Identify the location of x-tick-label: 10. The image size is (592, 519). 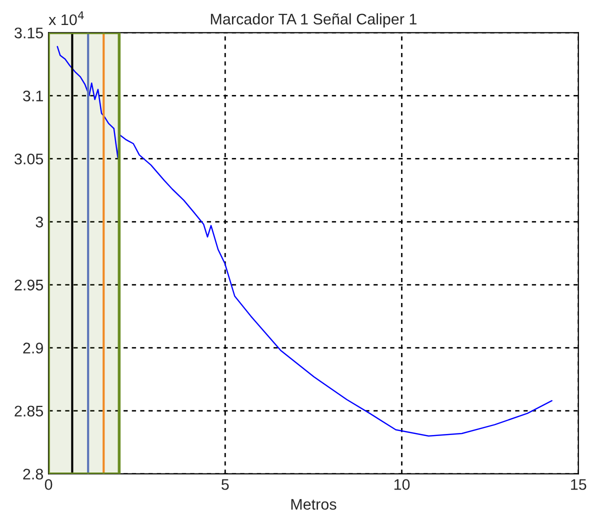
(402, 484).